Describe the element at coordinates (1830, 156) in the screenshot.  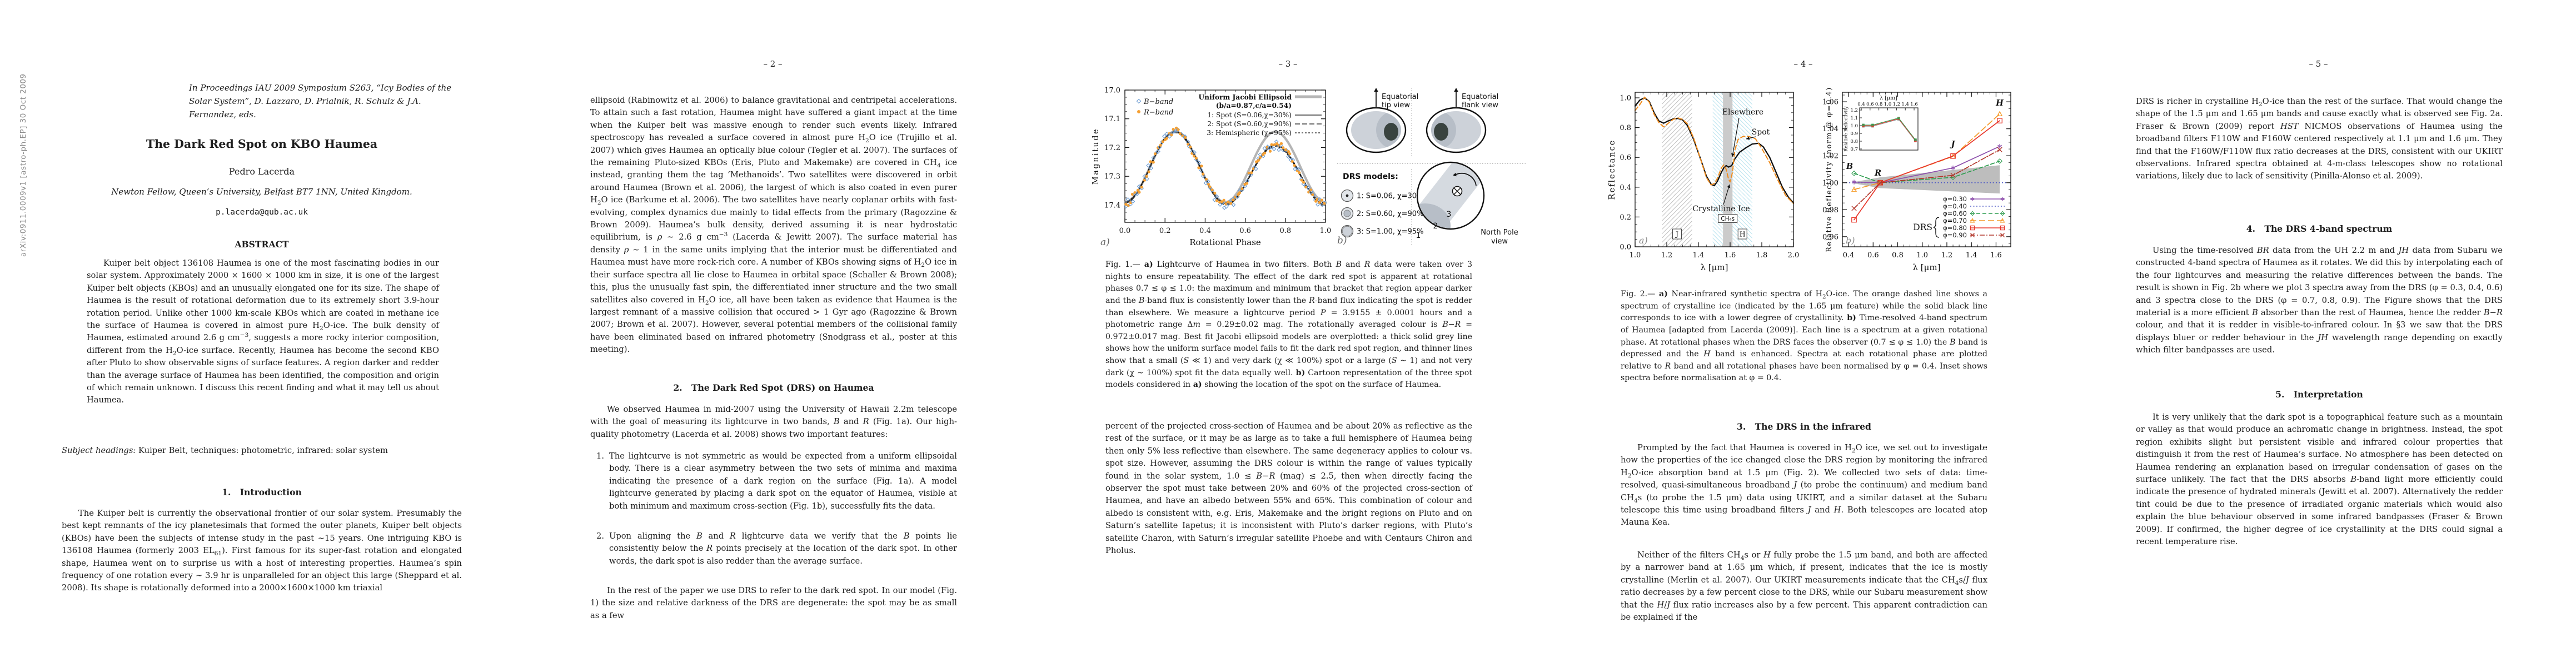
I see `svg-text: 1.02` at that location.